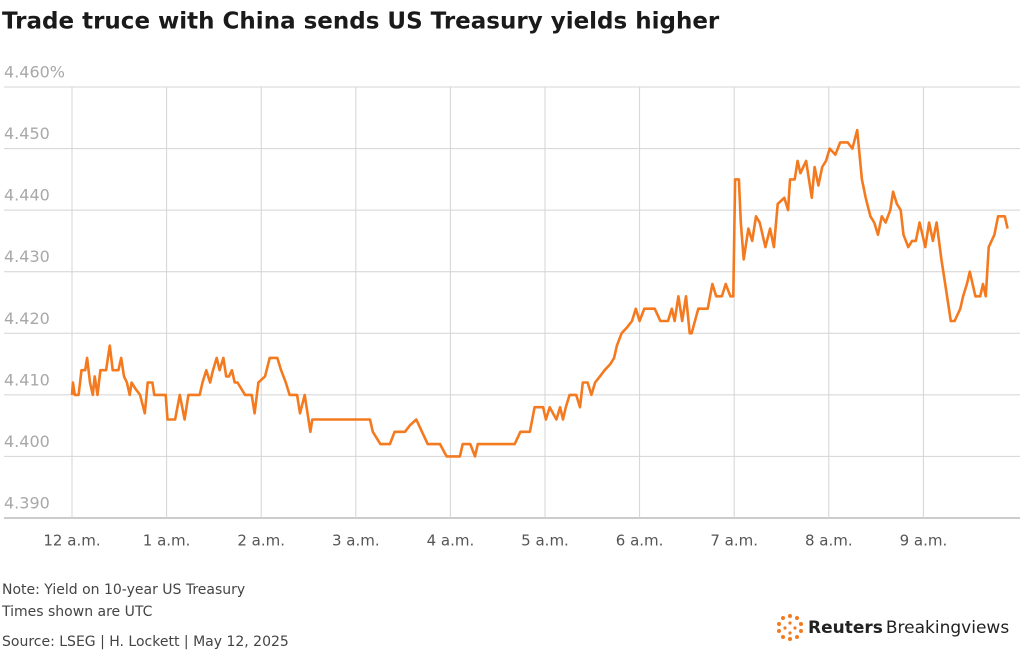 This screenshot has height=655, width=1024. Describe the element at coordinates (123, 590) in the screenshot. I see `note: Note: Yield on 10-year US Treasury` at that location.